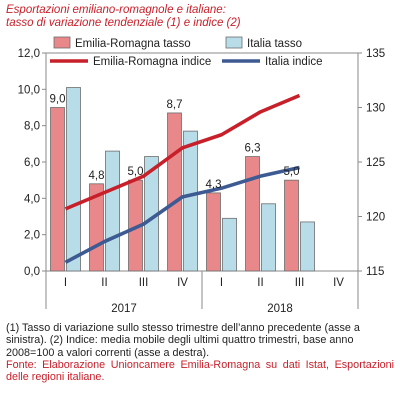 This screenshot has height=400, width=400. Describe the element at coordinates (124, 309) in the screenshot. I see `x-group-label: 2017` at that location.